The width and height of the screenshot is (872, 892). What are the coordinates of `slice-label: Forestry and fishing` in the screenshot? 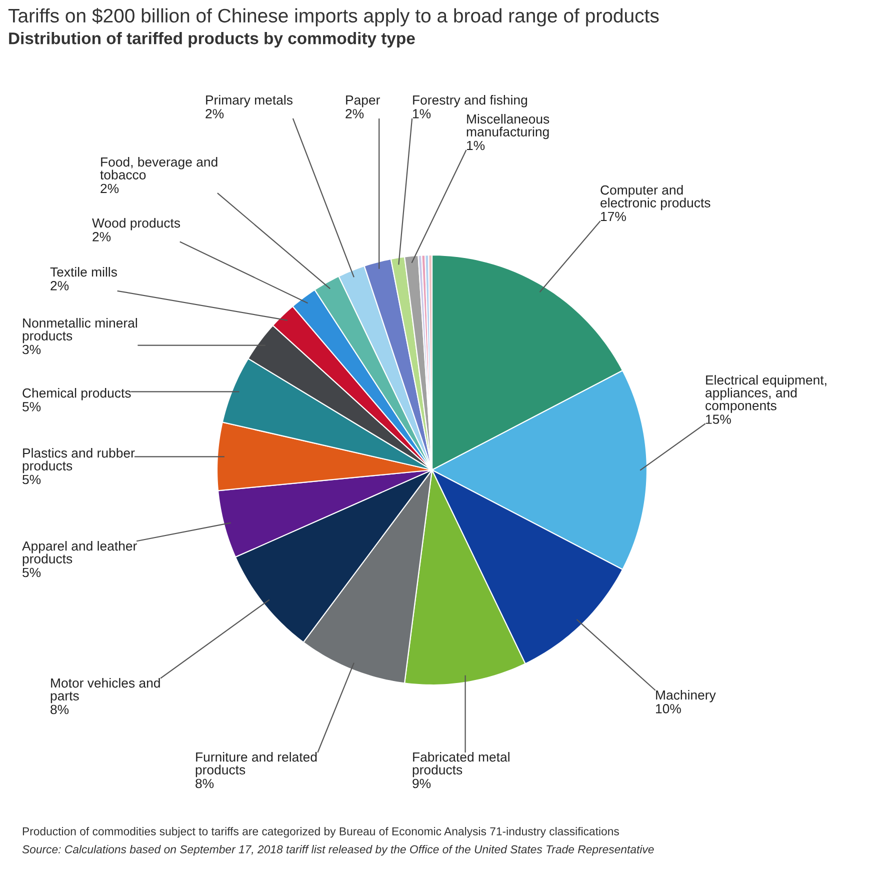 It's located at (470, 101).